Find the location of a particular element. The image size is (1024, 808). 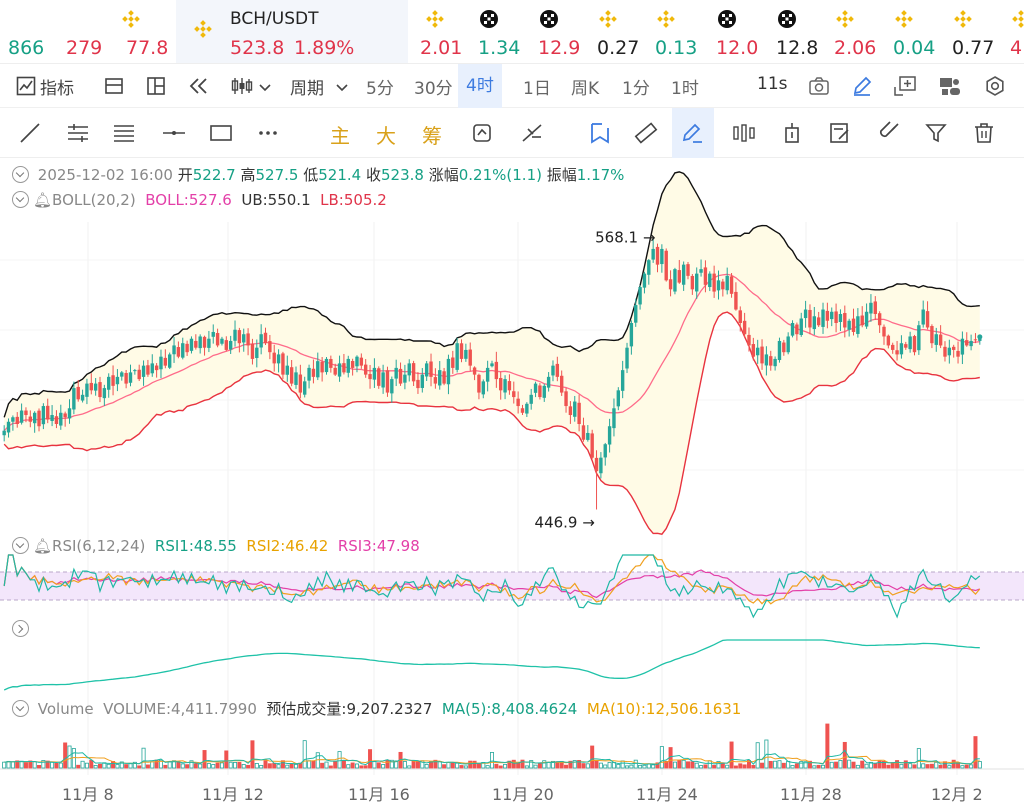

rectangle-tool-icon is located at coordinates (221, 133).